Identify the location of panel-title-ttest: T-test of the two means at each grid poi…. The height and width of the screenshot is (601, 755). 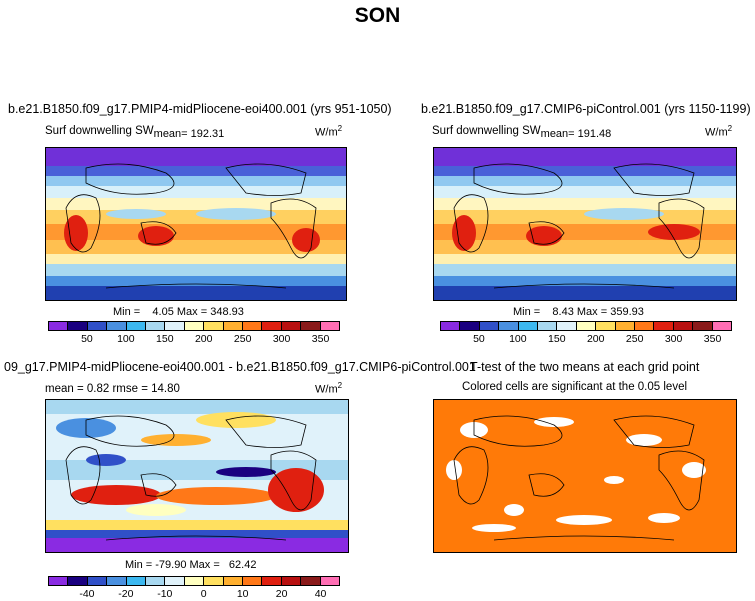
(585, 367).